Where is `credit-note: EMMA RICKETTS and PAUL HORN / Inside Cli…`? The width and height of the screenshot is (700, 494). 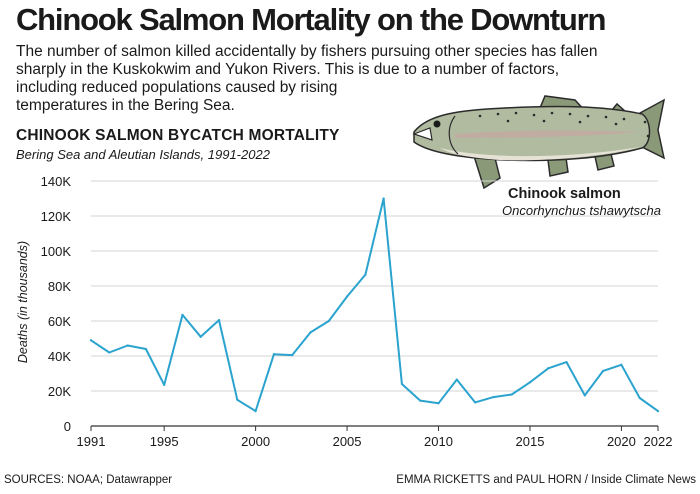
credit-note: EMMA RICKETTS and PAUL HORN / Inside Cli… is located at coordinates (546, 480).